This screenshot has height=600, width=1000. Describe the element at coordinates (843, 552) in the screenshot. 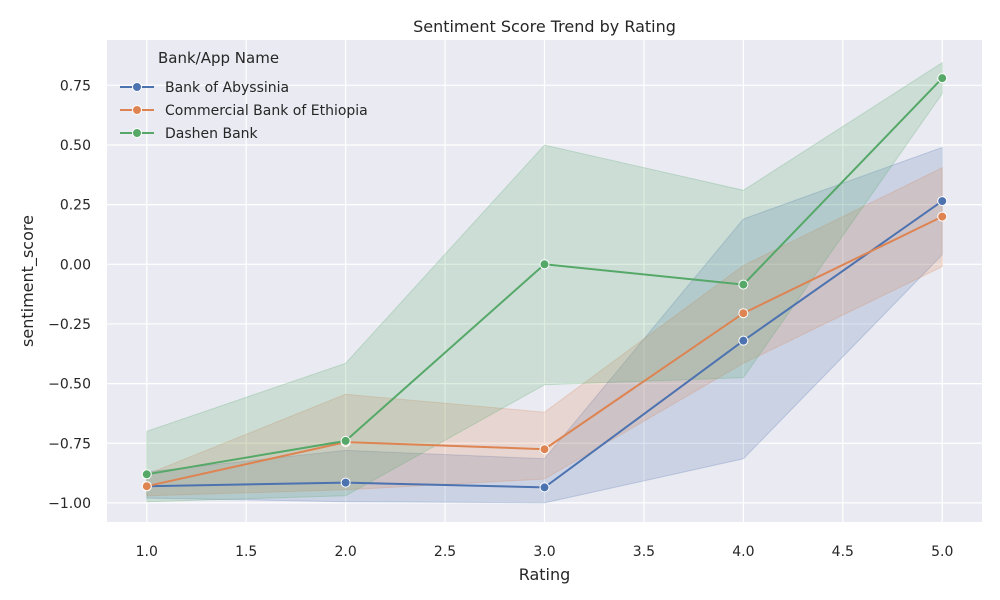

I see `x-tick-label: 4.5` at that location.